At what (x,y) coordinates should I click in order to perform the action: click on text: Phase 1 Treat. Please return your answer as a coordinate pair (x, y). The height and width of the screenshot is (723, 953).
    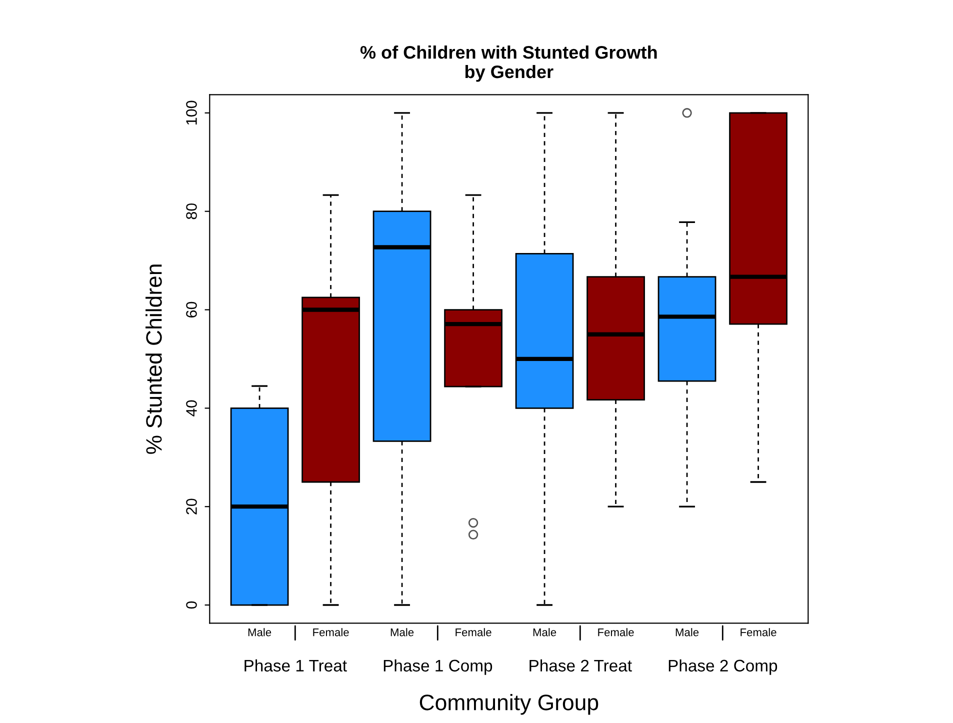
    Looking at the image, I should click on (295, 665).